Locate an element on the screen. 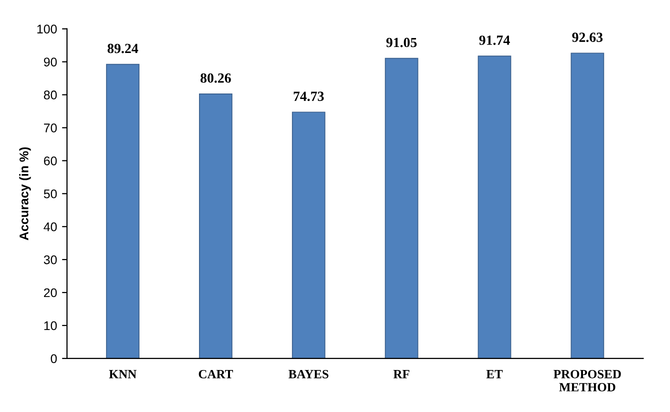 Image resolution: width=670 pixels, height=412 pixels. y-tick-label: 10 is located at coordinates (50, 325).